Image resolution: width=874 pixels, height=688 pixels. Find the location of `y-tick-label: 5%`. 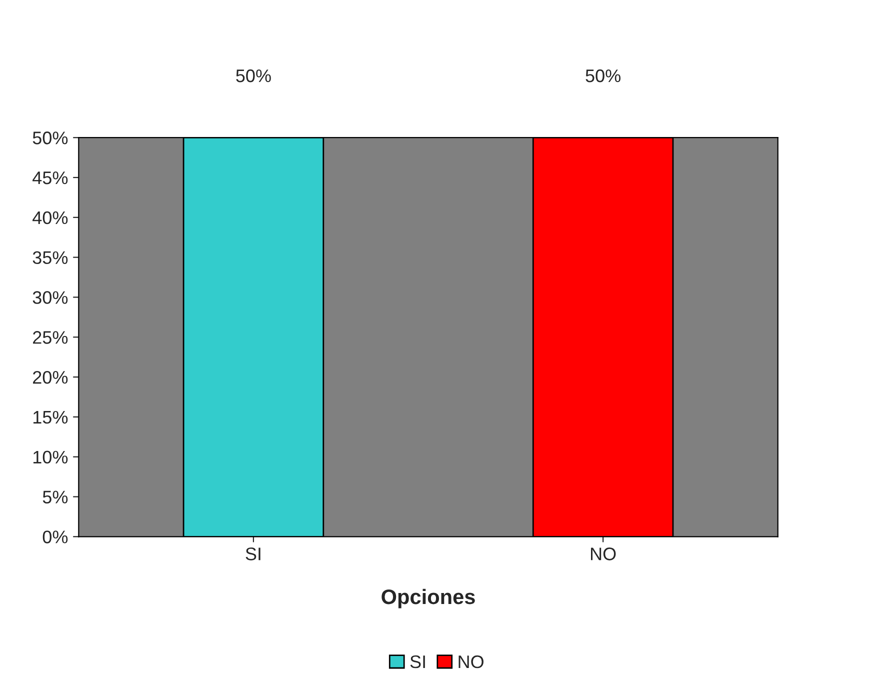

y-tick-label: 5% is located at coordinates (55, 497).